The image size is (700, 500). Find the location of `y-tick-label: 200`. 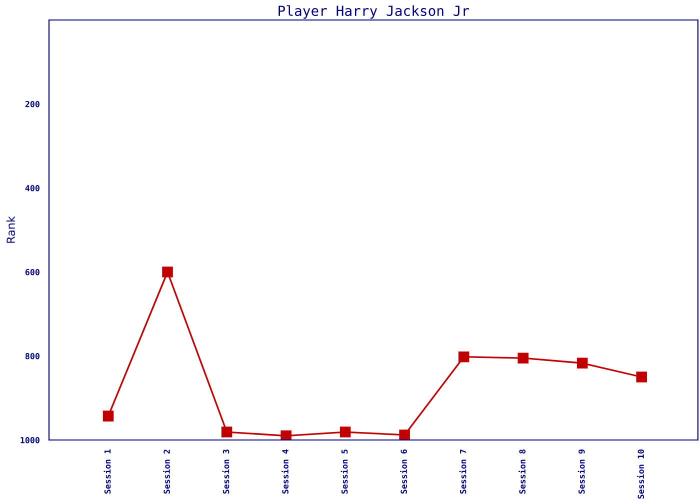

y-tick-label: 200 is located at coordinates (32, 104).